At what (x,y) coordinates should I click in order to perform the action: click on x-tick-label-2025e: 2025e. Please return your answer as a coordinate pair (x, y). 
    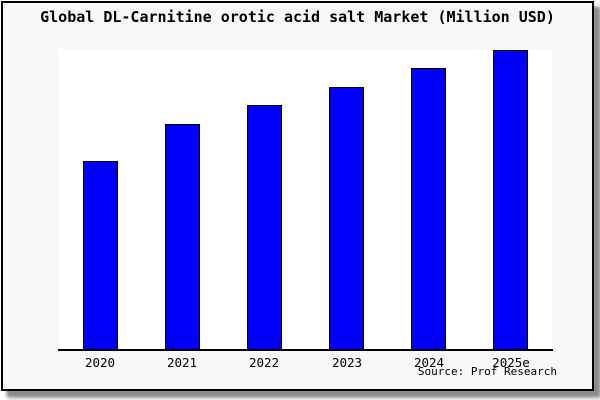
    Looking at the image, I should click on (511, 362).